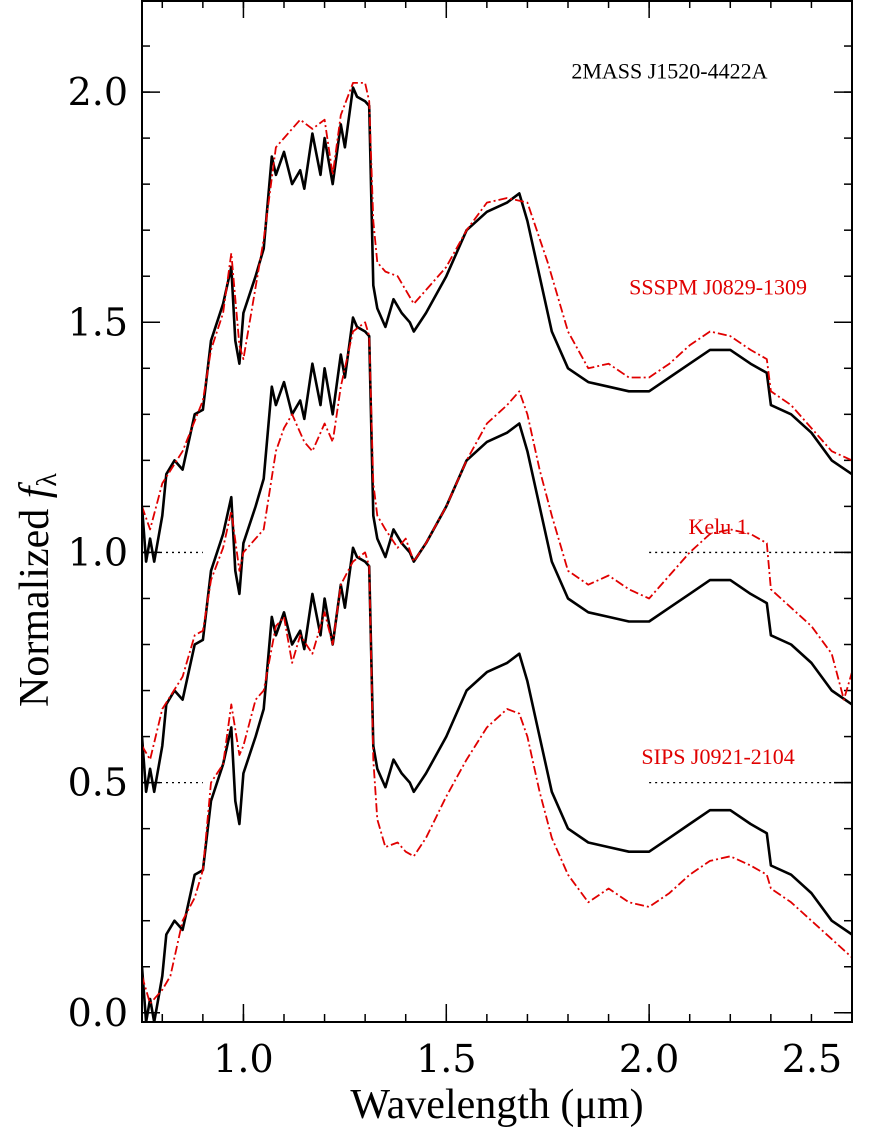  Describe the element at coordinates (446, 1059) in the screenshot. I see `x-tick-label: 1.5` at that location.